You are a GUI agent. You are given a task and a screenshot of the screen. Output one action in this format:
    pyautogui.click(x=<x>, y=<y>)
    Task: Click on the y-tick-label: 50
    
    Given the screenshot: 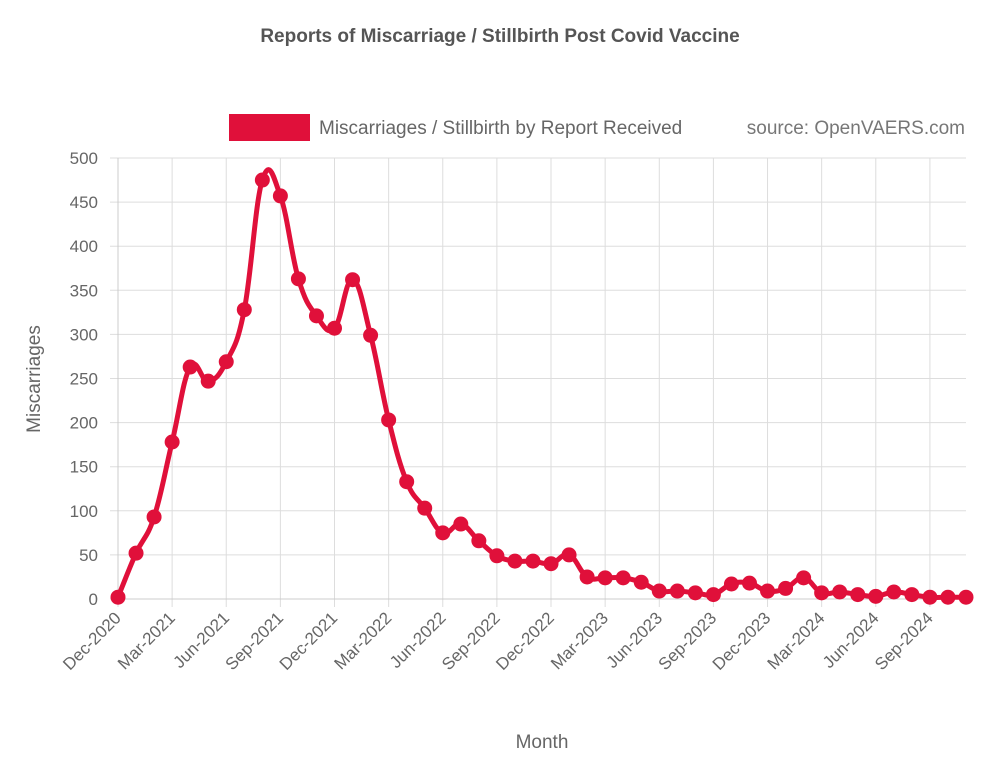 What is the action you would take?
    pyautogui.click(x=88, y=555)
    